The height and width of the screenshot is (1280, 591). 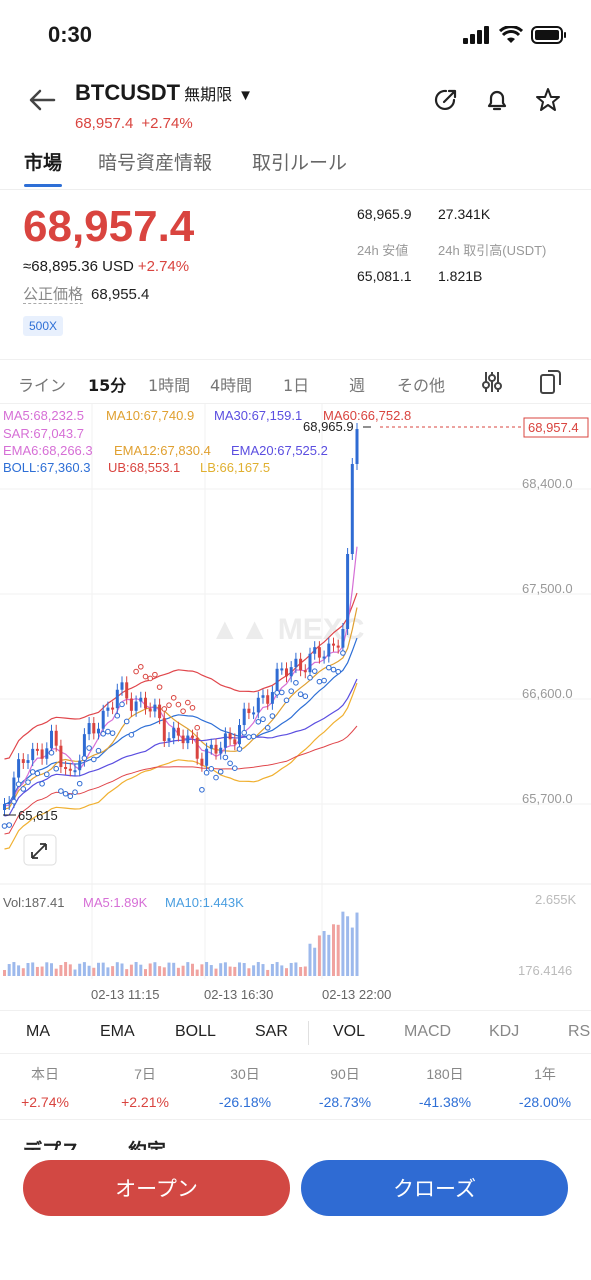 What do you see at coordinates (464, 214) in the screenshot?
I see `volume-24h-value: 27.341K` at bounding box center [464, 214].